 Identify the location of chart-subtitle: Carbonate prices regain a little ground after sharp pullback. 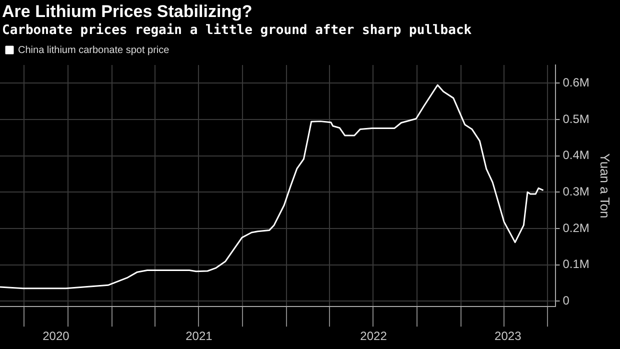
(237, 30).